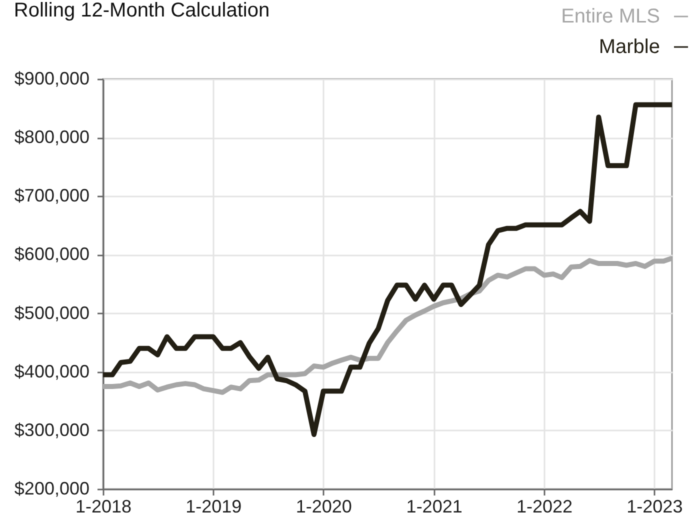 This screenshot has width=689, height=525. I want to click on legend-label: Marble, so click(629, 47).